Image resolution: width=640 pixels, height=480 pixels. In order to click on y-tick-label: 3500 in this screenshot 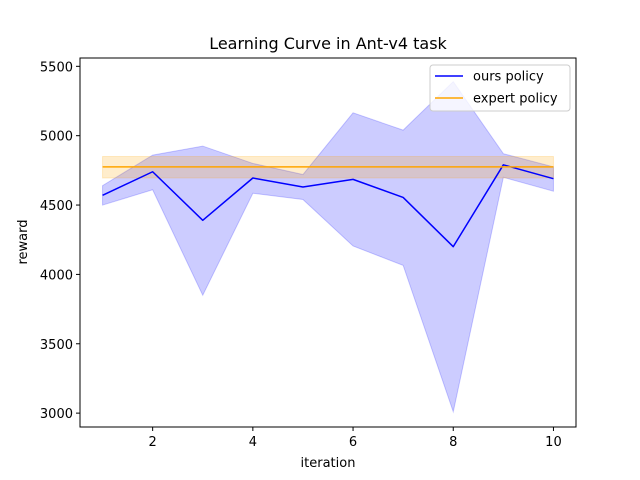, I will do `click(56, 345)`.